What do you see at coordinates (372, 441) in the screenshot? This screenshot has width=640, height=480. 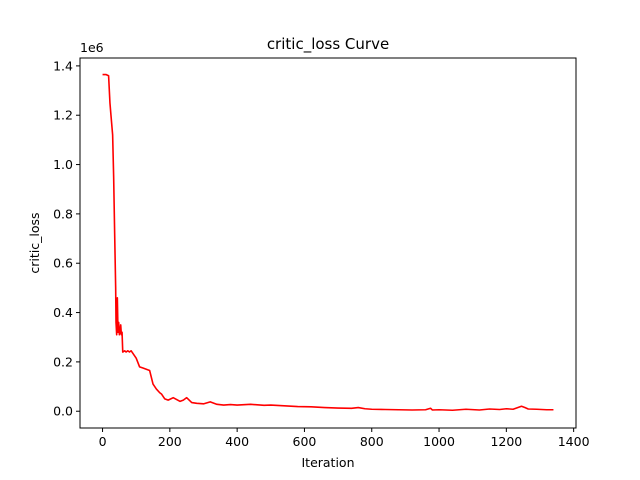 I see `x-tick-label: 800` at bounding box center [372, 441].